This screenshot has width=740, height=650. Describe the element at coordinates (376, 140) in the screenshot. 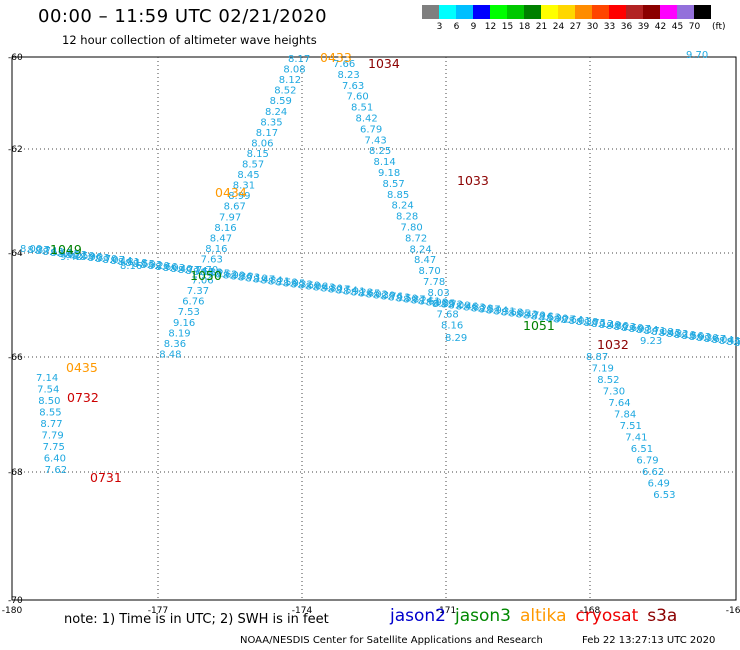

I see `swh-value: 7.43` at that location.